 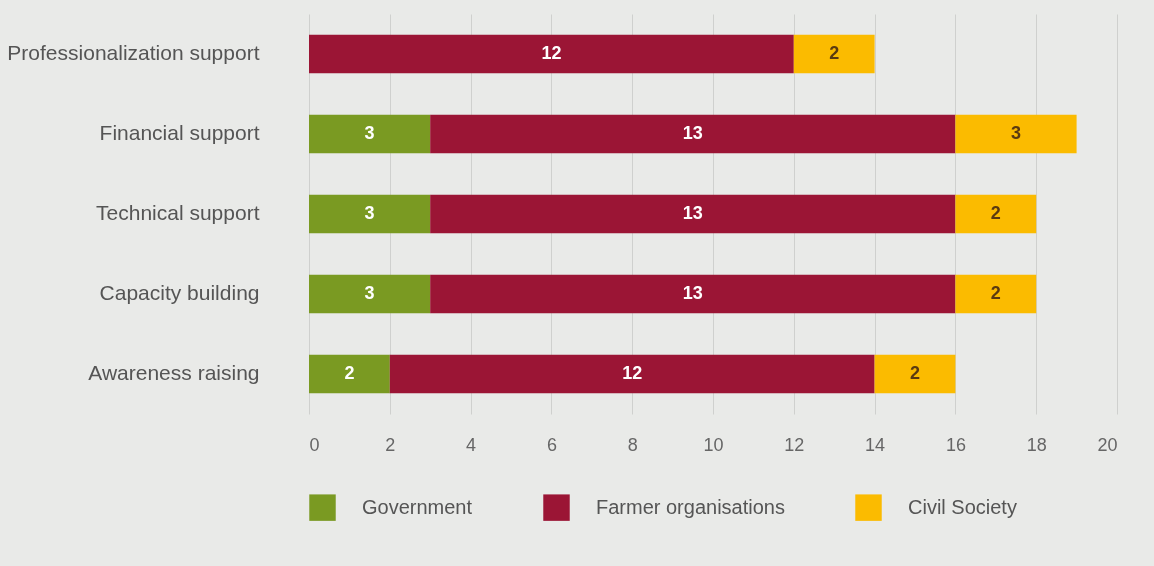 I want to click on legend-label: Farmer organisations, so click(x=690, y=506).